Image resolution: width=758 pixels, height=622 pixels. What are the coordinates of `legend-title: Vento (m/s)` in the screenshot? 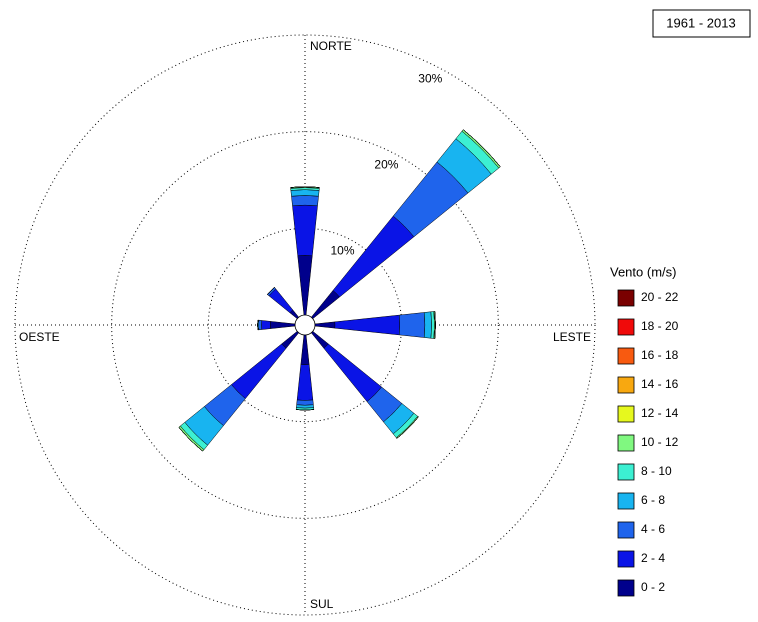 It's located at (643, 271).